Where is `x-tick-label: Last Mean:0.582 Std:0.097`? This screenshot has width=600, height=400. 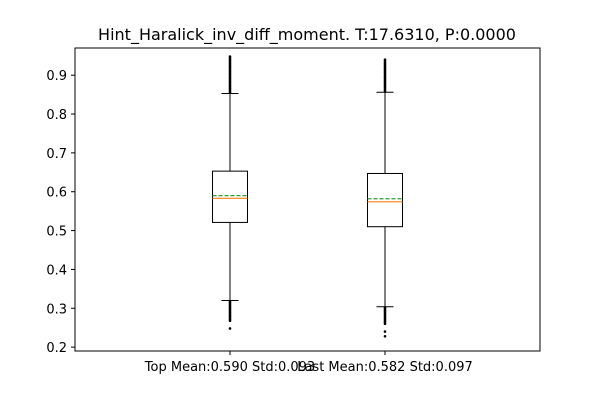 x-tick-label: Last Mean:0.582 Std:0.097 is located at coordinates (385, 367).